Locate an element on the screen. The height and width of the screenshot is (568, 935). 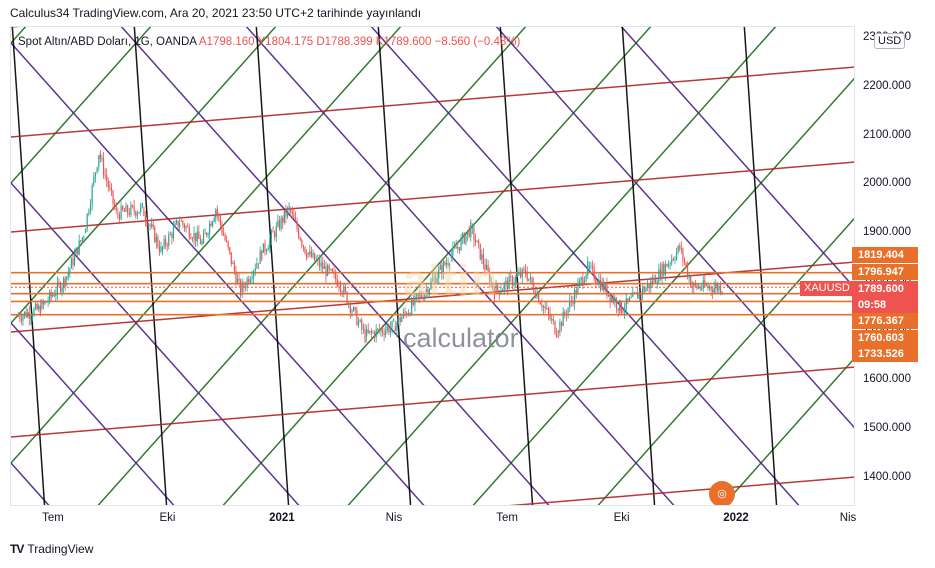
price-label: 1760.603 is located at coordinates (885, 338).